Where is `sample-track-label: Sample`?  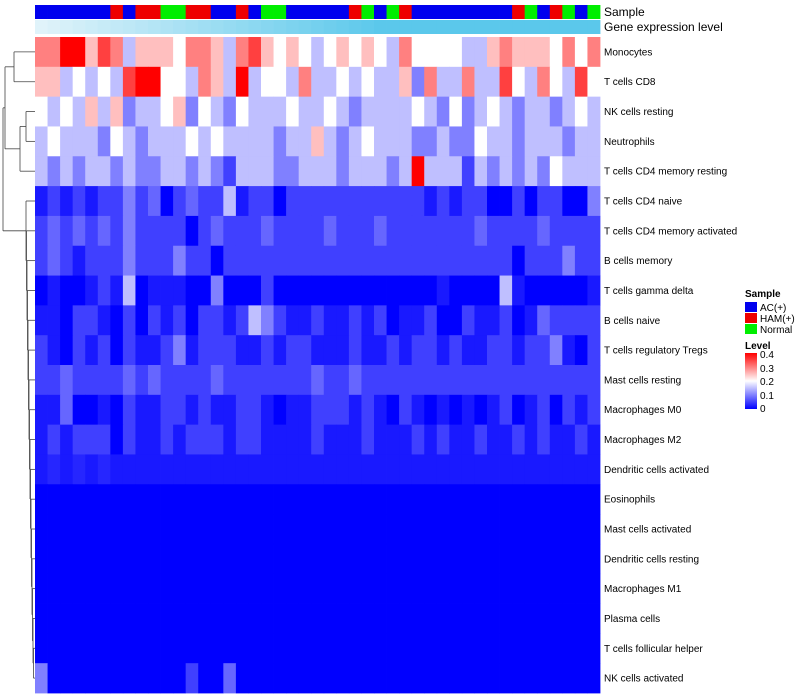 sample-track-label: Sample is located at coordinates (624, 12).